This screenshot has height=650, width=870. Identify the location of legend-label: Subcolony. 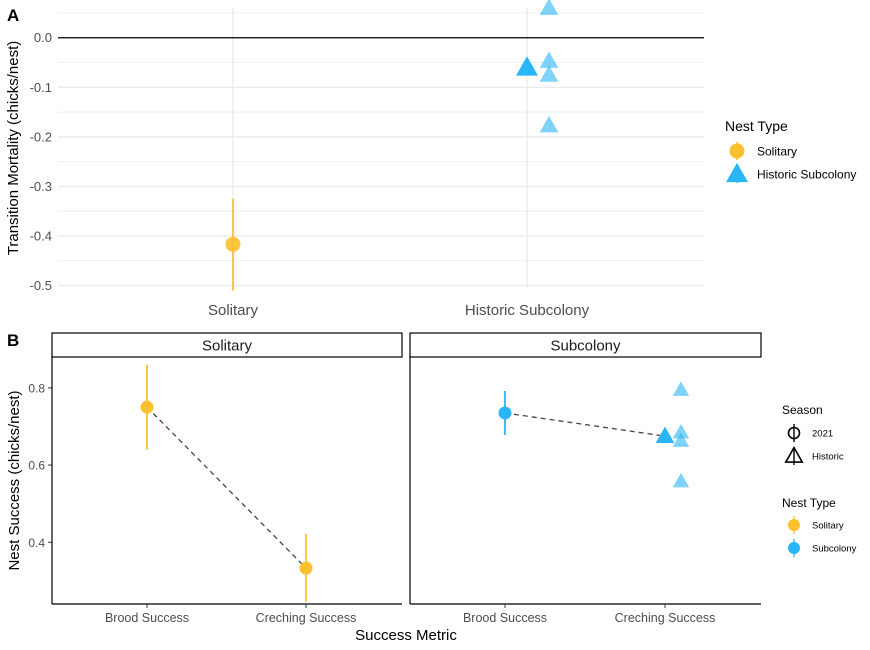
(834, 549).